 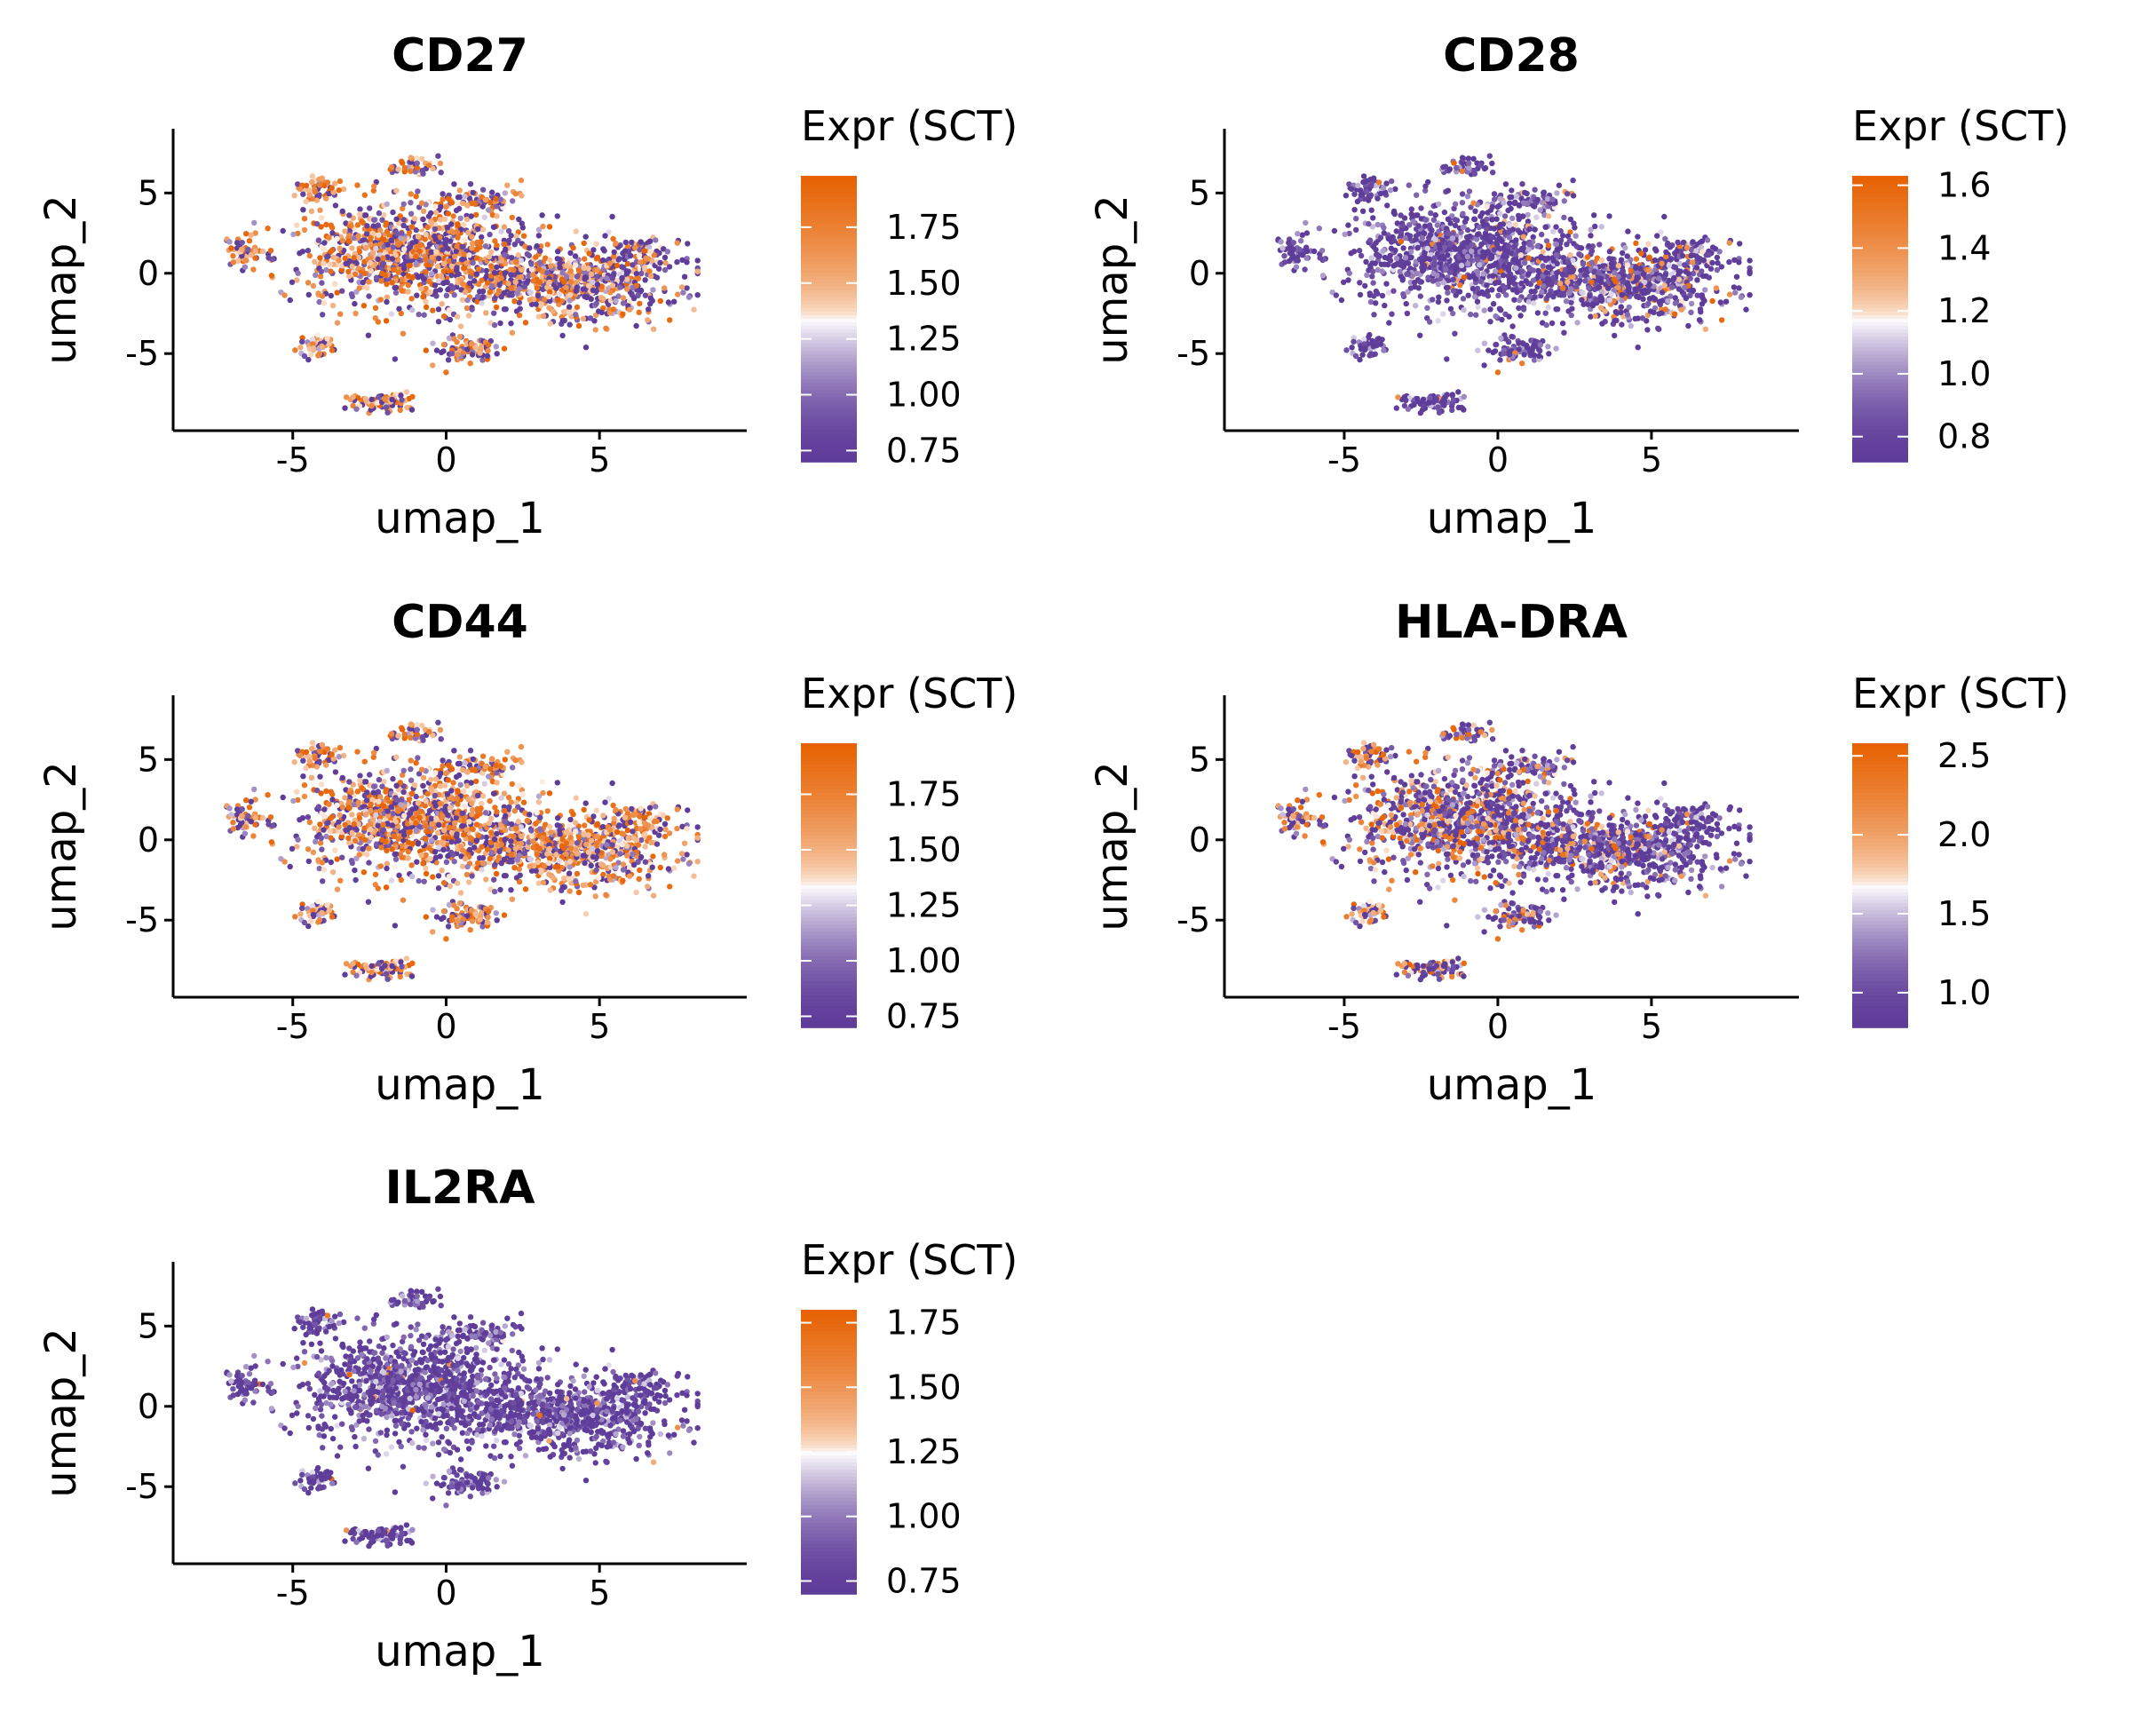 What do you see at coordinates (1651, 460) in the screenshot?
I see `x-tick-label: 5` at bounding box center [1651, 460].